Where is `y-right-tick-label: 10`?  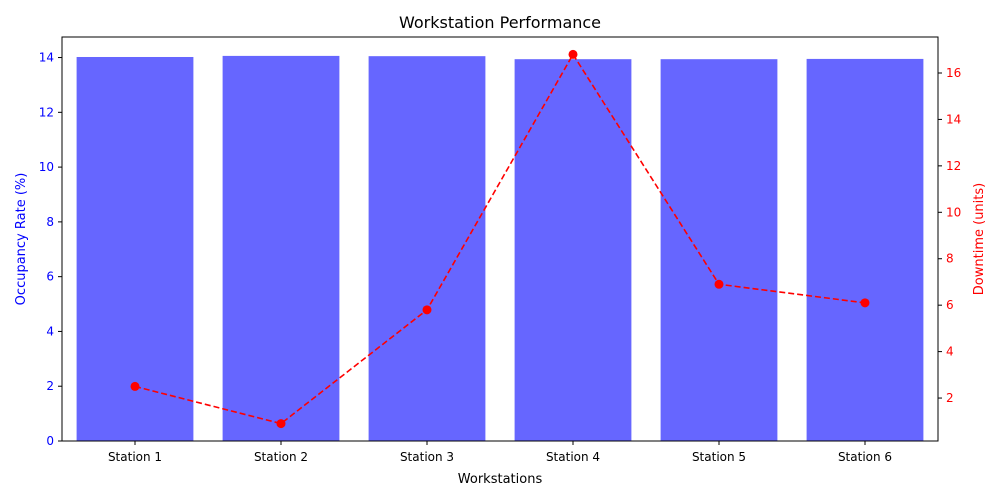
y-right-tick-label: 10 is located at coordinates (953, 212).